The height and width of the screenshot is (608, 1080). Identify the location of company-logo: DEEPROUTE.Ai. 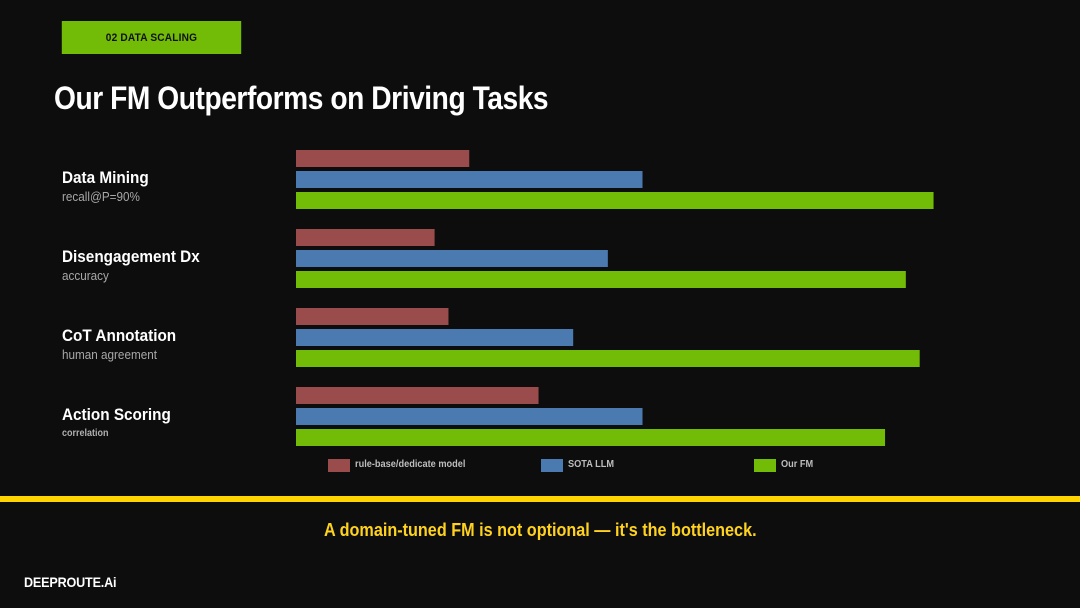
(70, 582).